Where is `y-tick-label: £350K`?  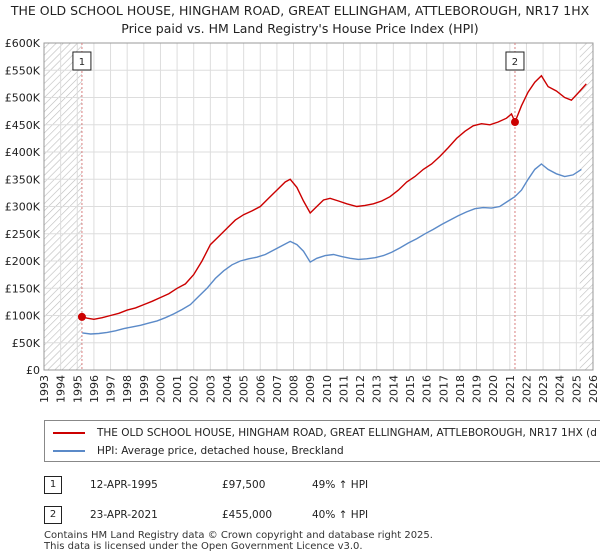 y-tick-label: £350K is located at coordinates (23, 179).